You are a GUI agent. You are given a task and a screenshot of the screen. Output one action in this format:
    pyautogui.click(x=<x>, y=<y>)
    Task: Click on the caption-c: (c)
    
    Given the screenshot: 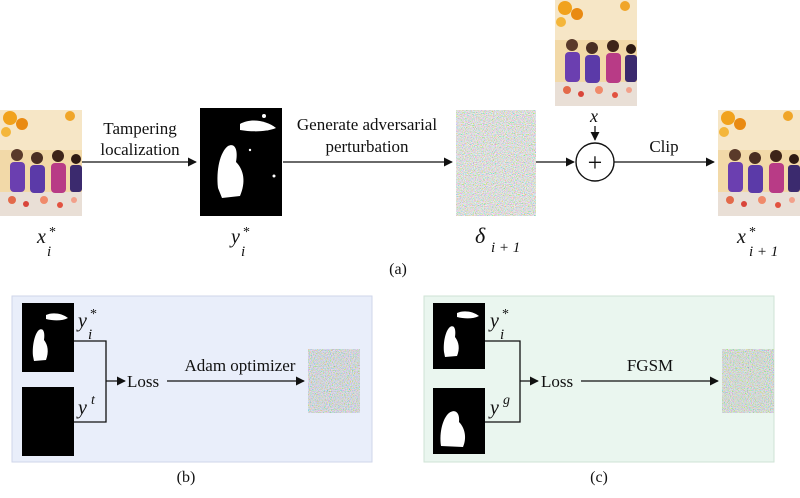 What is the action you would take?
    pyautogui.click(x=599, y=477)
    